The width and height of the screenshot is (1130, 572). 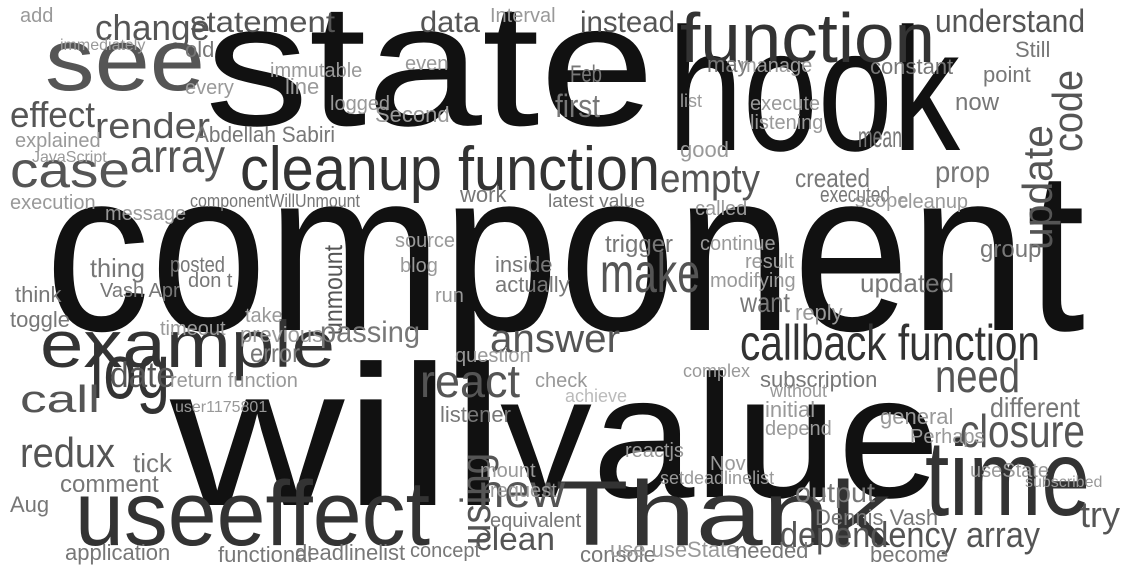 I want to click on word: Feb, so click(x=586, y=74).